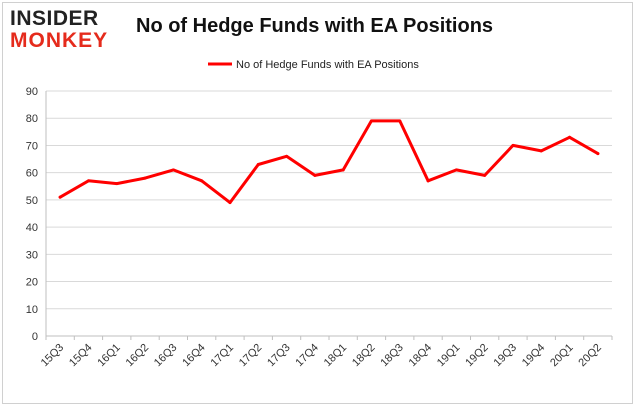 This screenshot has height=408, width=637. What do you see at coordinates (364, 356) in the screenshot?
I see `x-tick-label: 18Q2` at bounding box center [364, 356].